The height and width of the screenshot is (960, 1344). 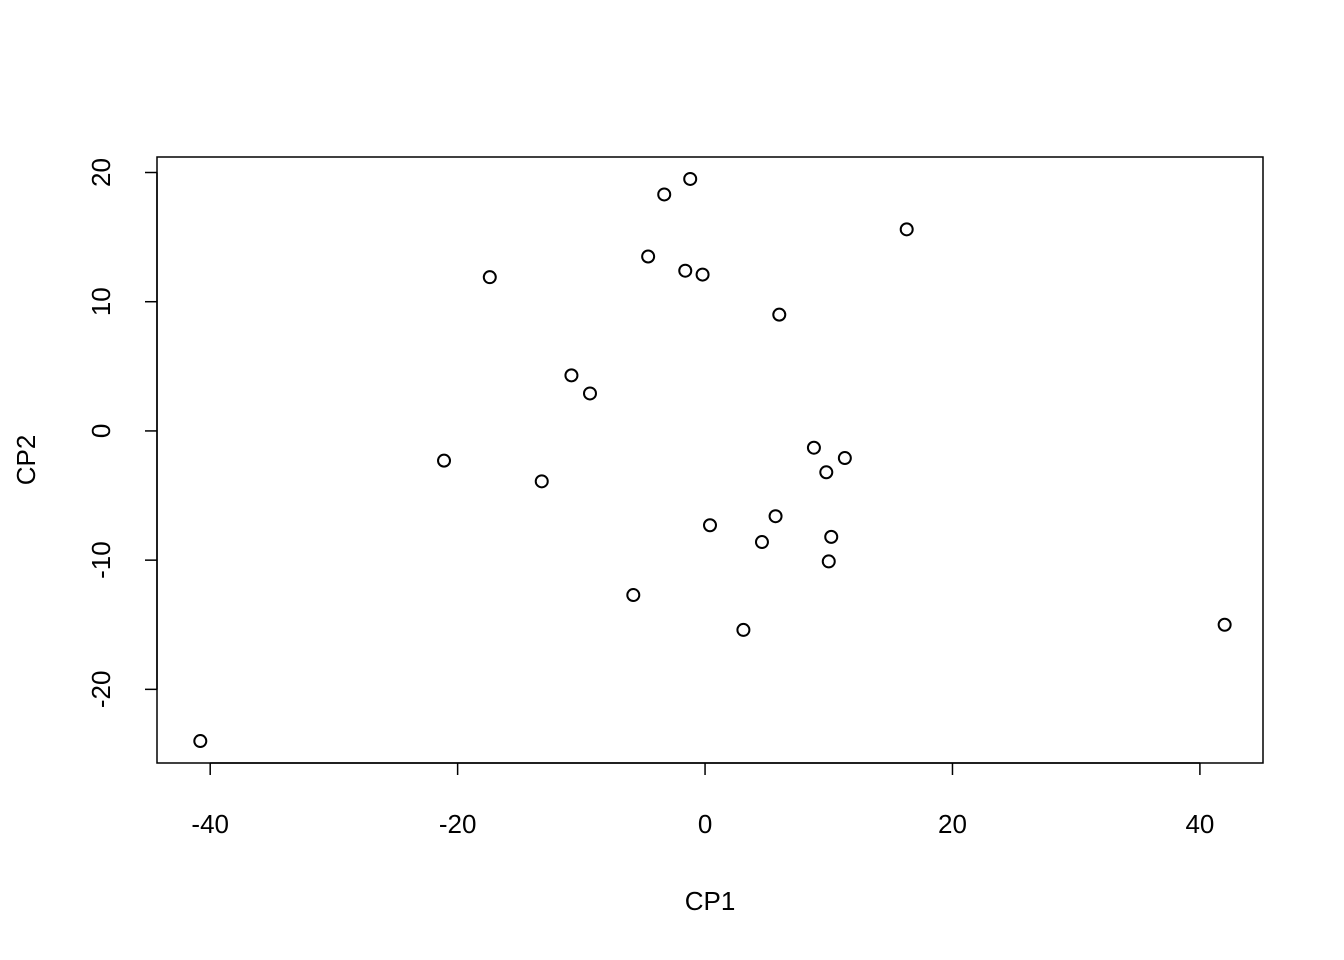 What do you see at coordinates (710, 901) in the screenshot?
I see `x-axis-label: CP1` at bounding box center [710, 901].